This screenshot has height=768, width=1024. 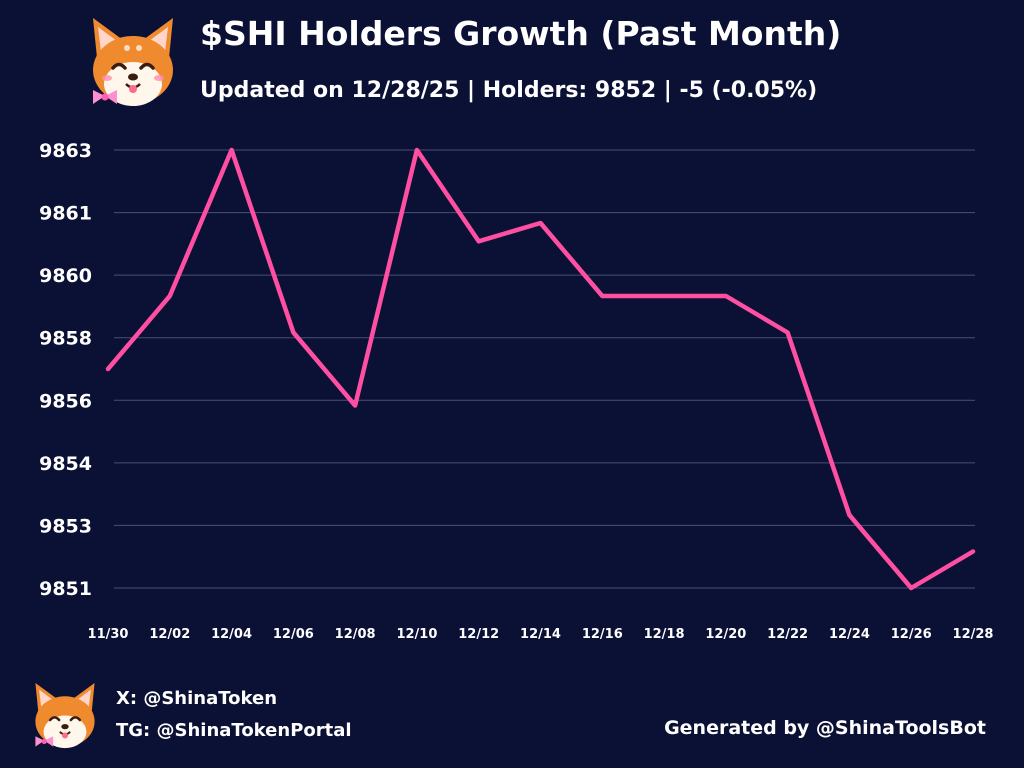 I want to click on y-tick-label: 9854, so click(x=65, y=464).